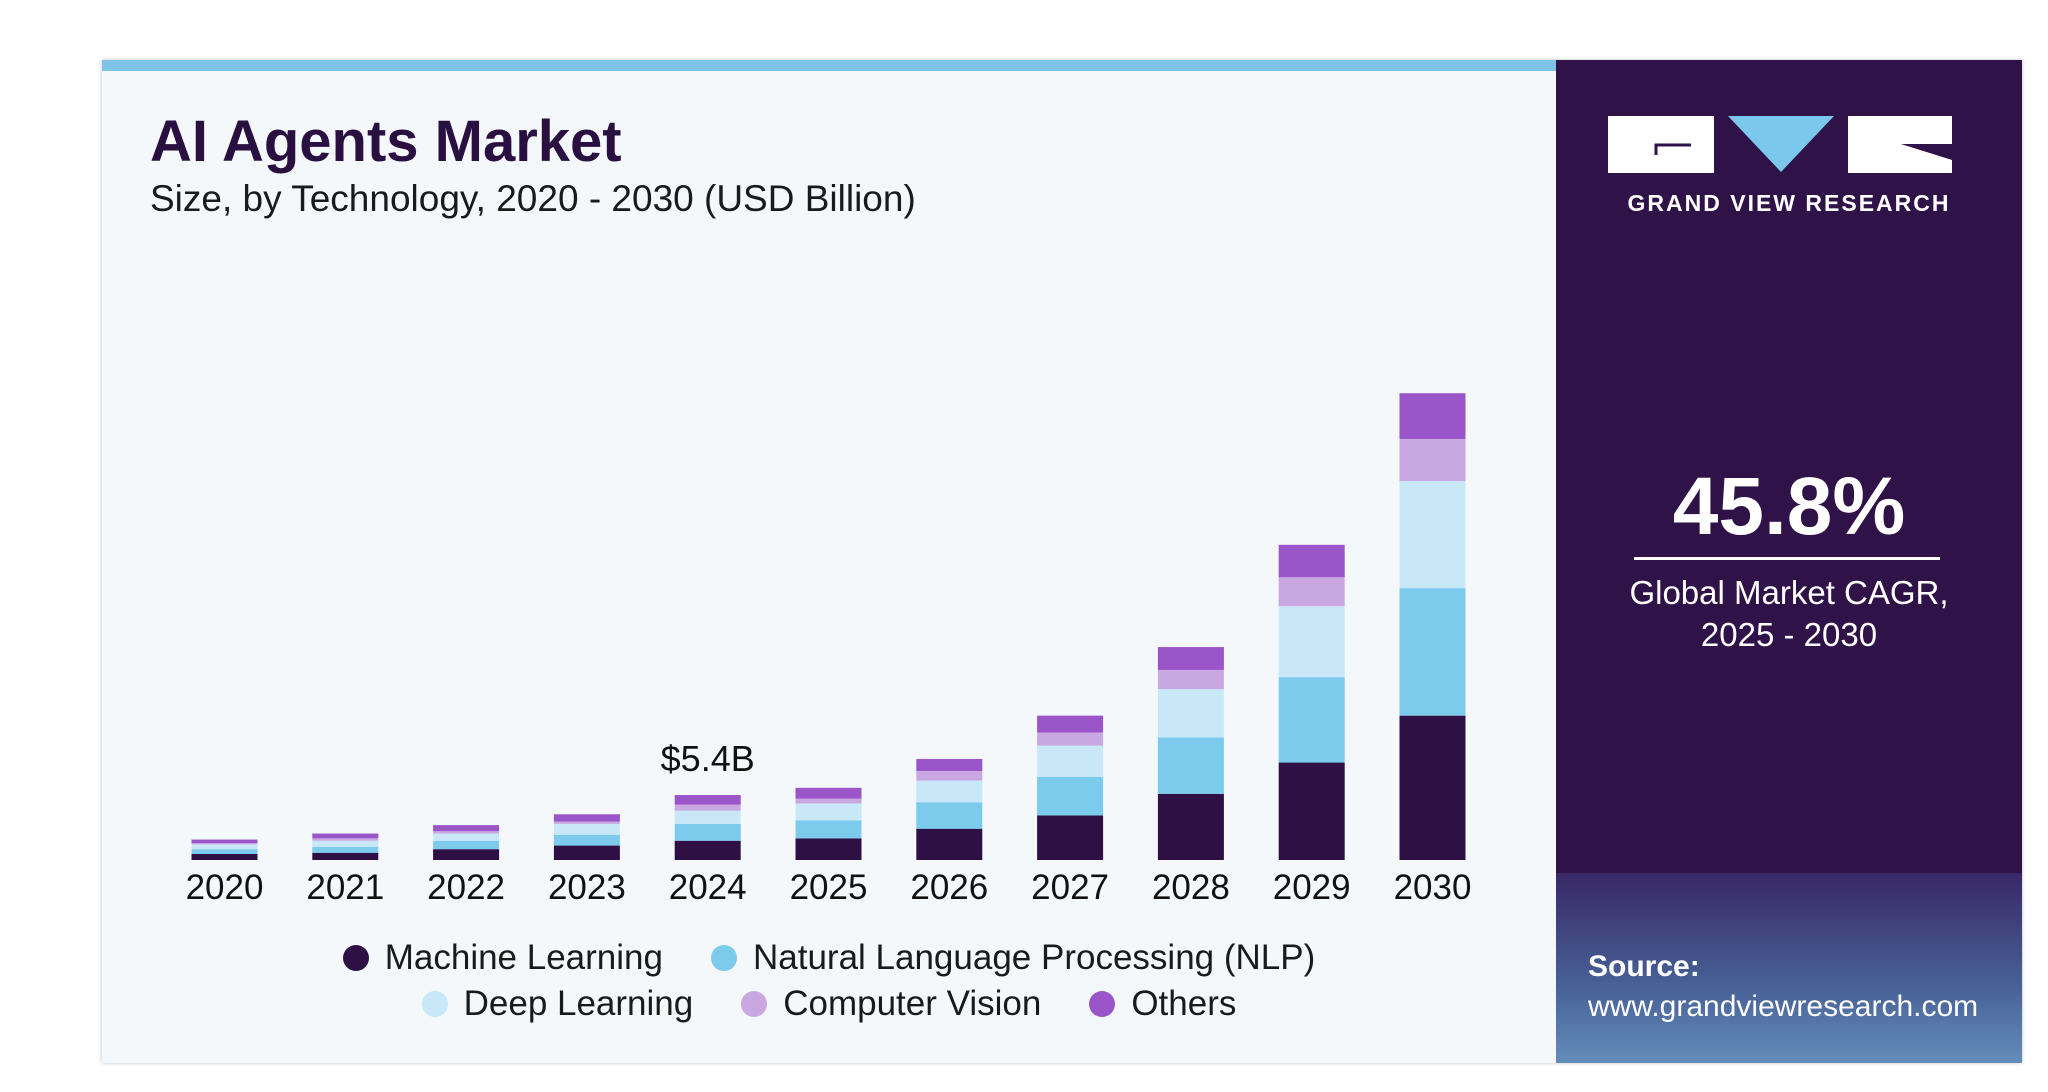 The image size is (2048, 1092). Describe the element at coordinates (466, 845) in the screenshot. I see `bar-segment-natural-language-processing-nlp-2022` at that location.